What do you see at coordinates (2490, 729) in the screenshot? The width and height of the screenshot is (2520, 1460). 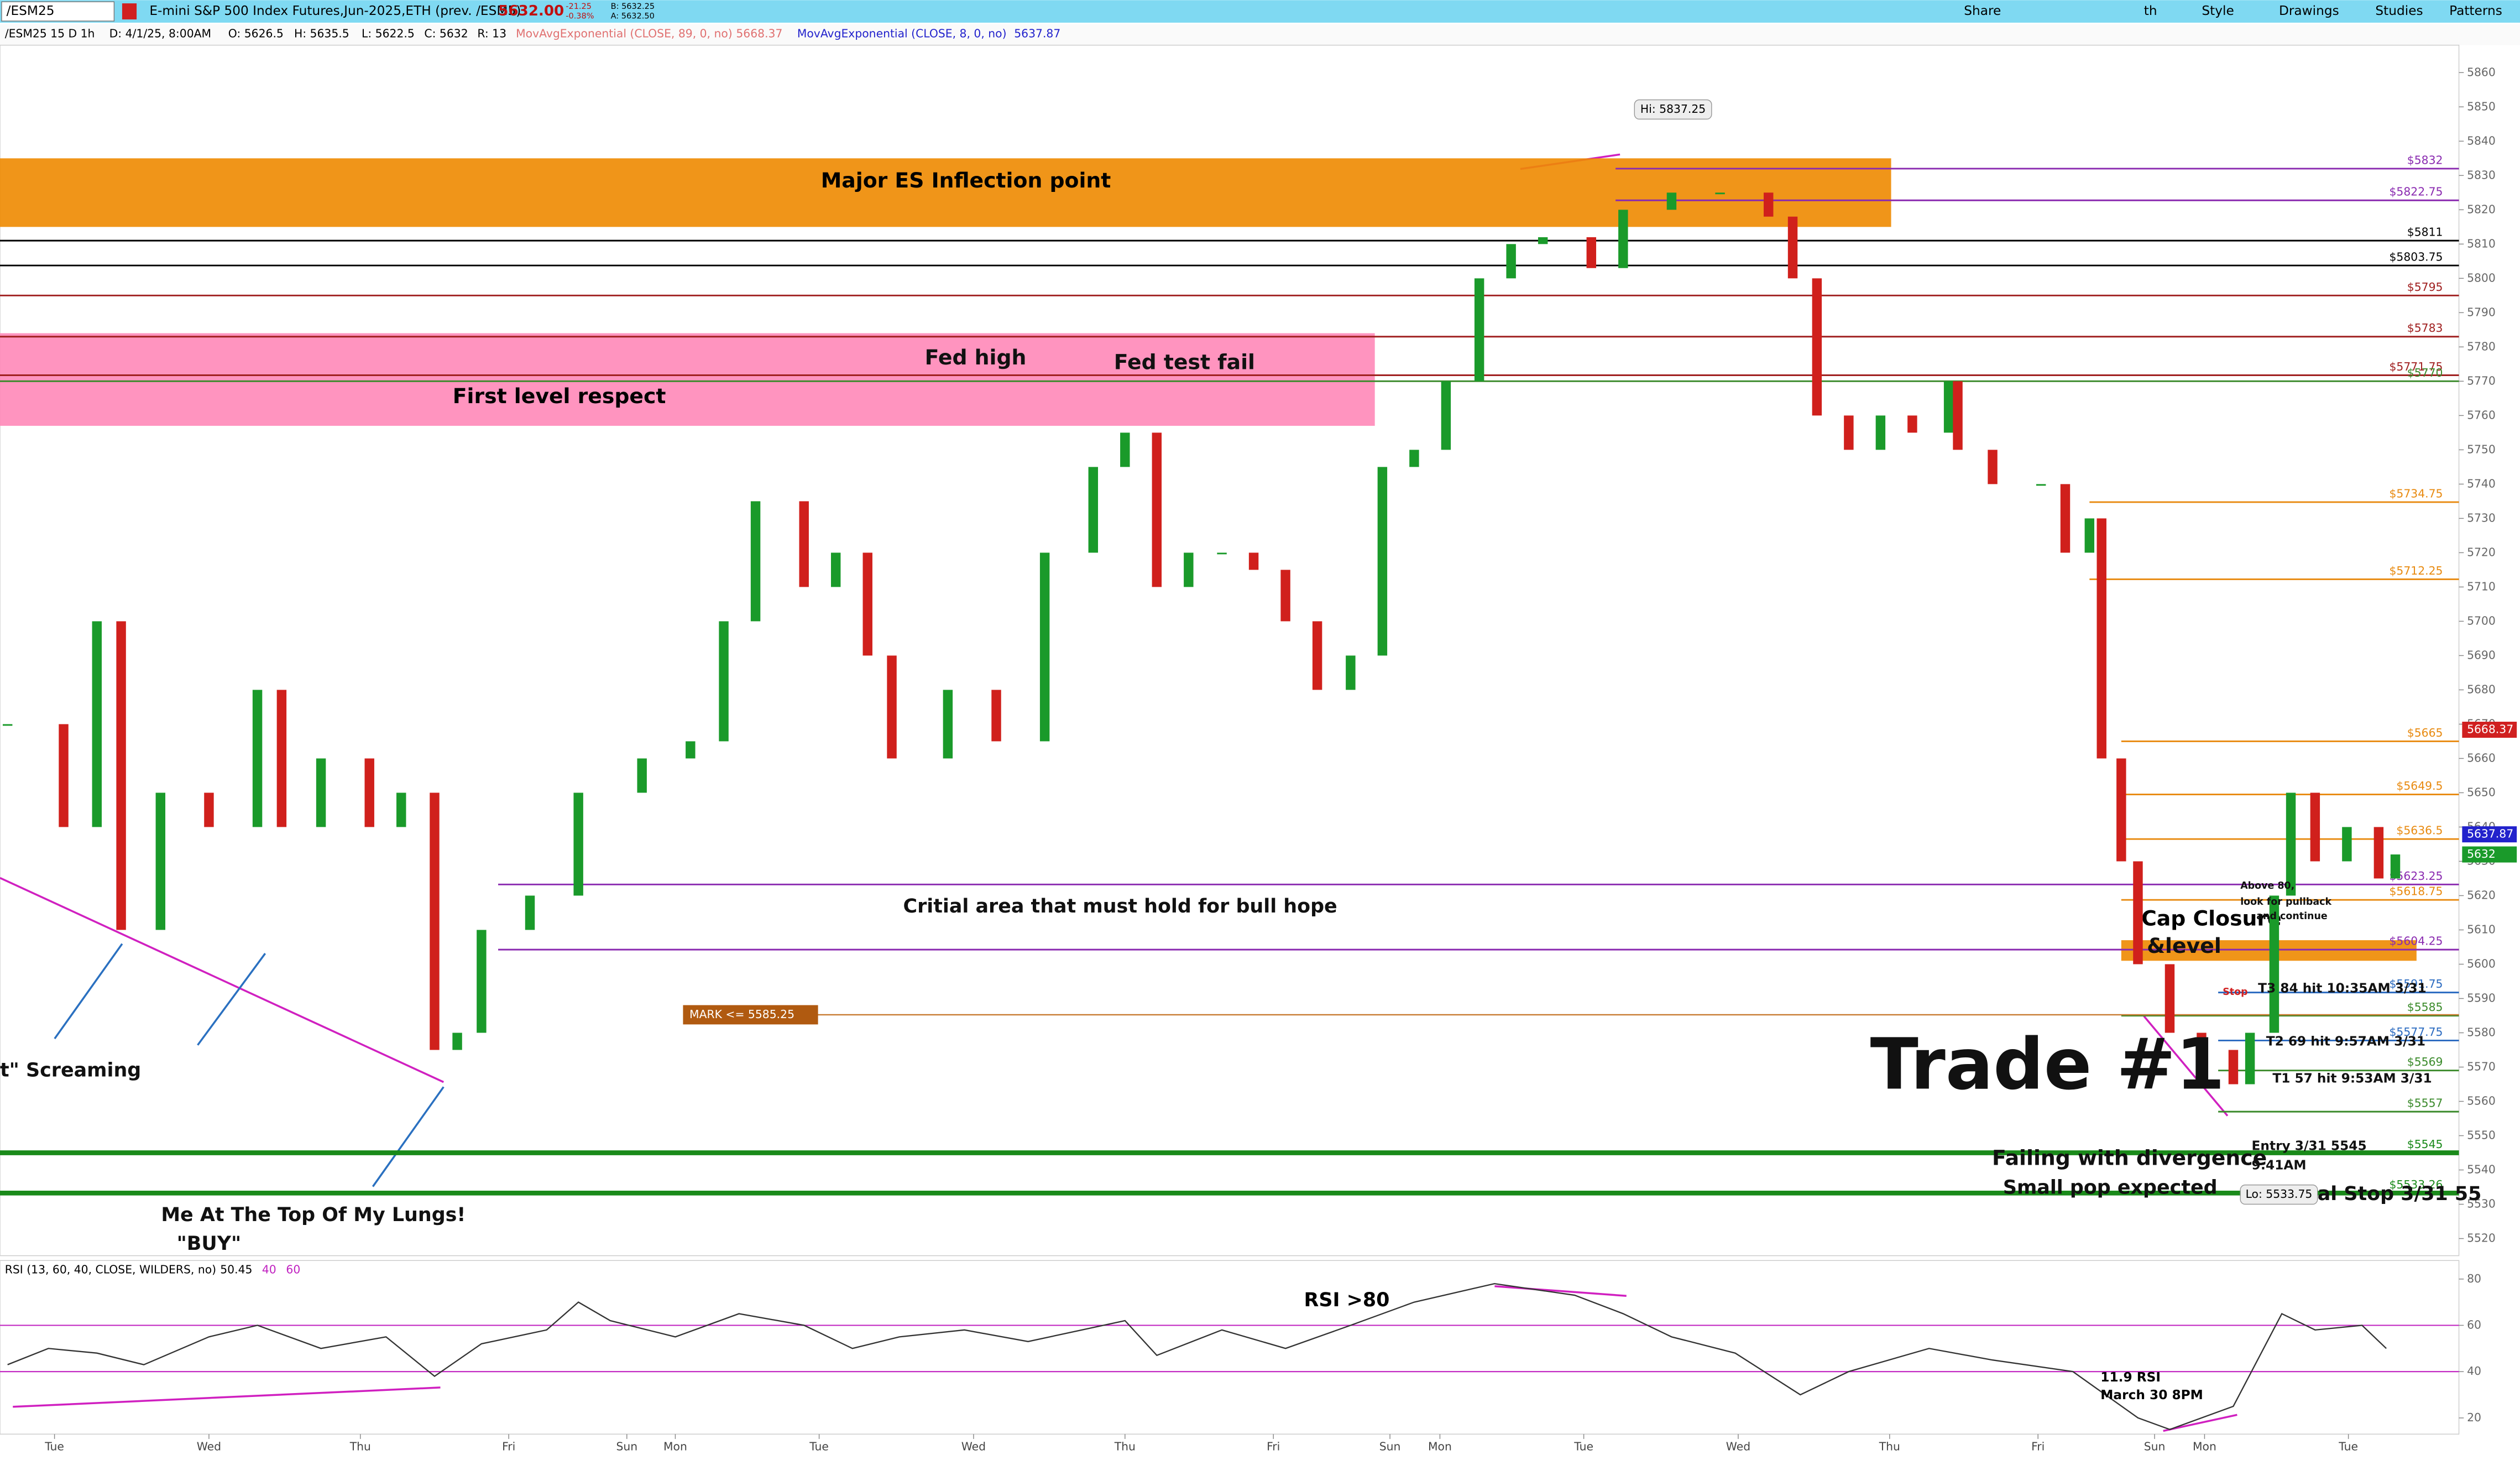 I see `price-tag-label: 5668.37` at bounding box center [2490, 729].